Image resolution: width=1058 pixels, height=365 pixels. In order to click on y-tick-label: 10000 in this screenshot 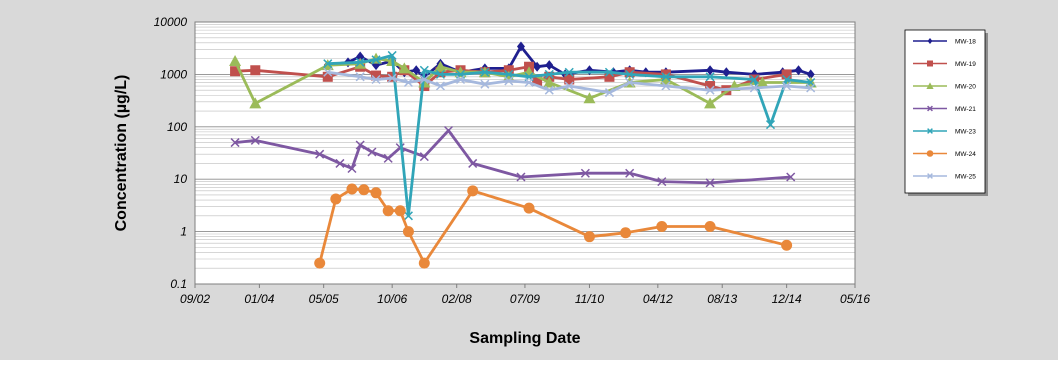, I will do `click(171, 22)`.